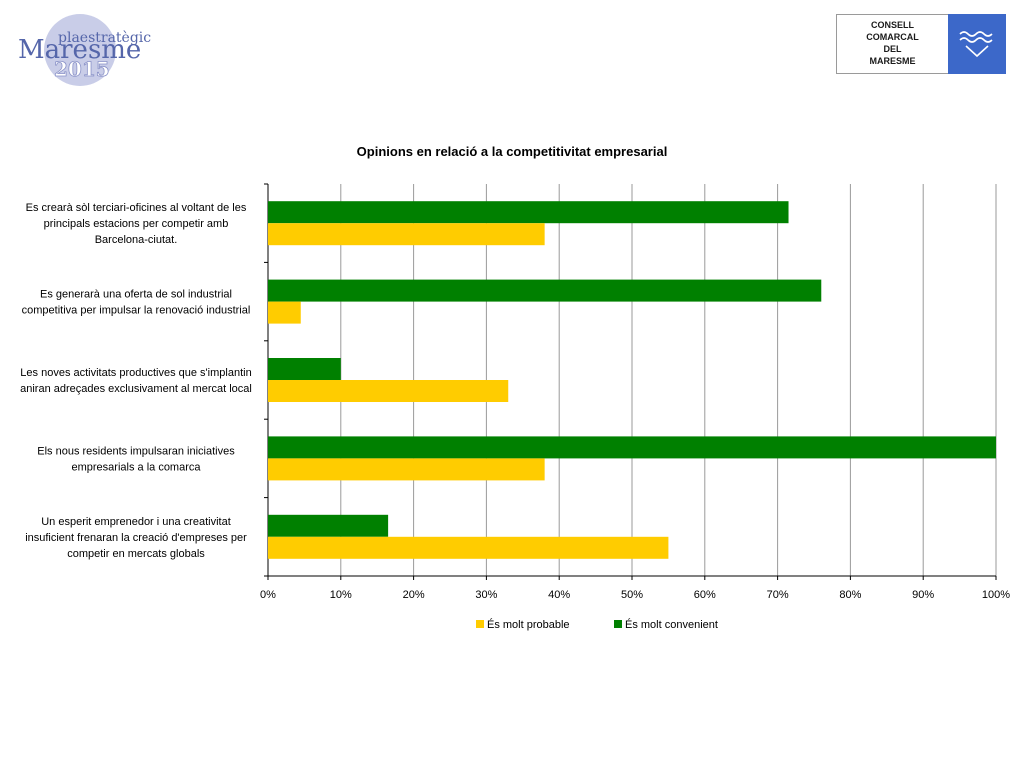 The height and width of the screenshot is (768, 1024). What do you see at coordinates (705, 595) in the screenshot?
I see `x-tick-label: 60%` at bounding box center [705, 595].